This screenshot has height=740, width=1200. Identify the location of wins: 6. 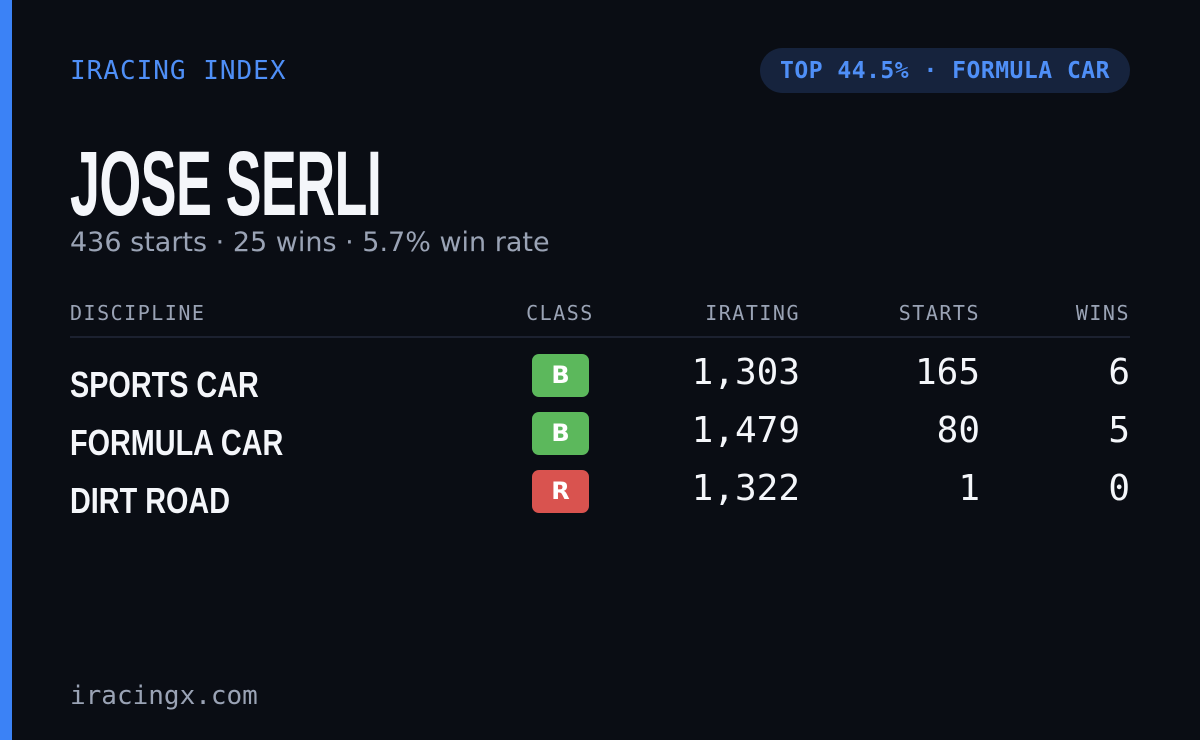
(1119, 372).